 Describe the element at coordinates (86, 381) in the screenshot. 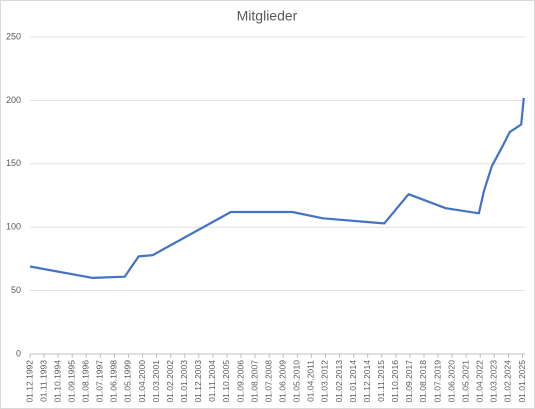

I see `x-tick-label: 01.08.1996` at that location.